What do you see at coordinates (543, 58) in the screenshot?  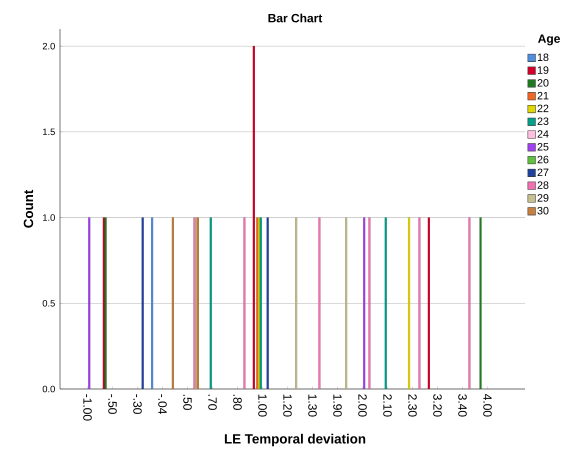 I see `legend-label: 18` at bounding box center [543, 58].